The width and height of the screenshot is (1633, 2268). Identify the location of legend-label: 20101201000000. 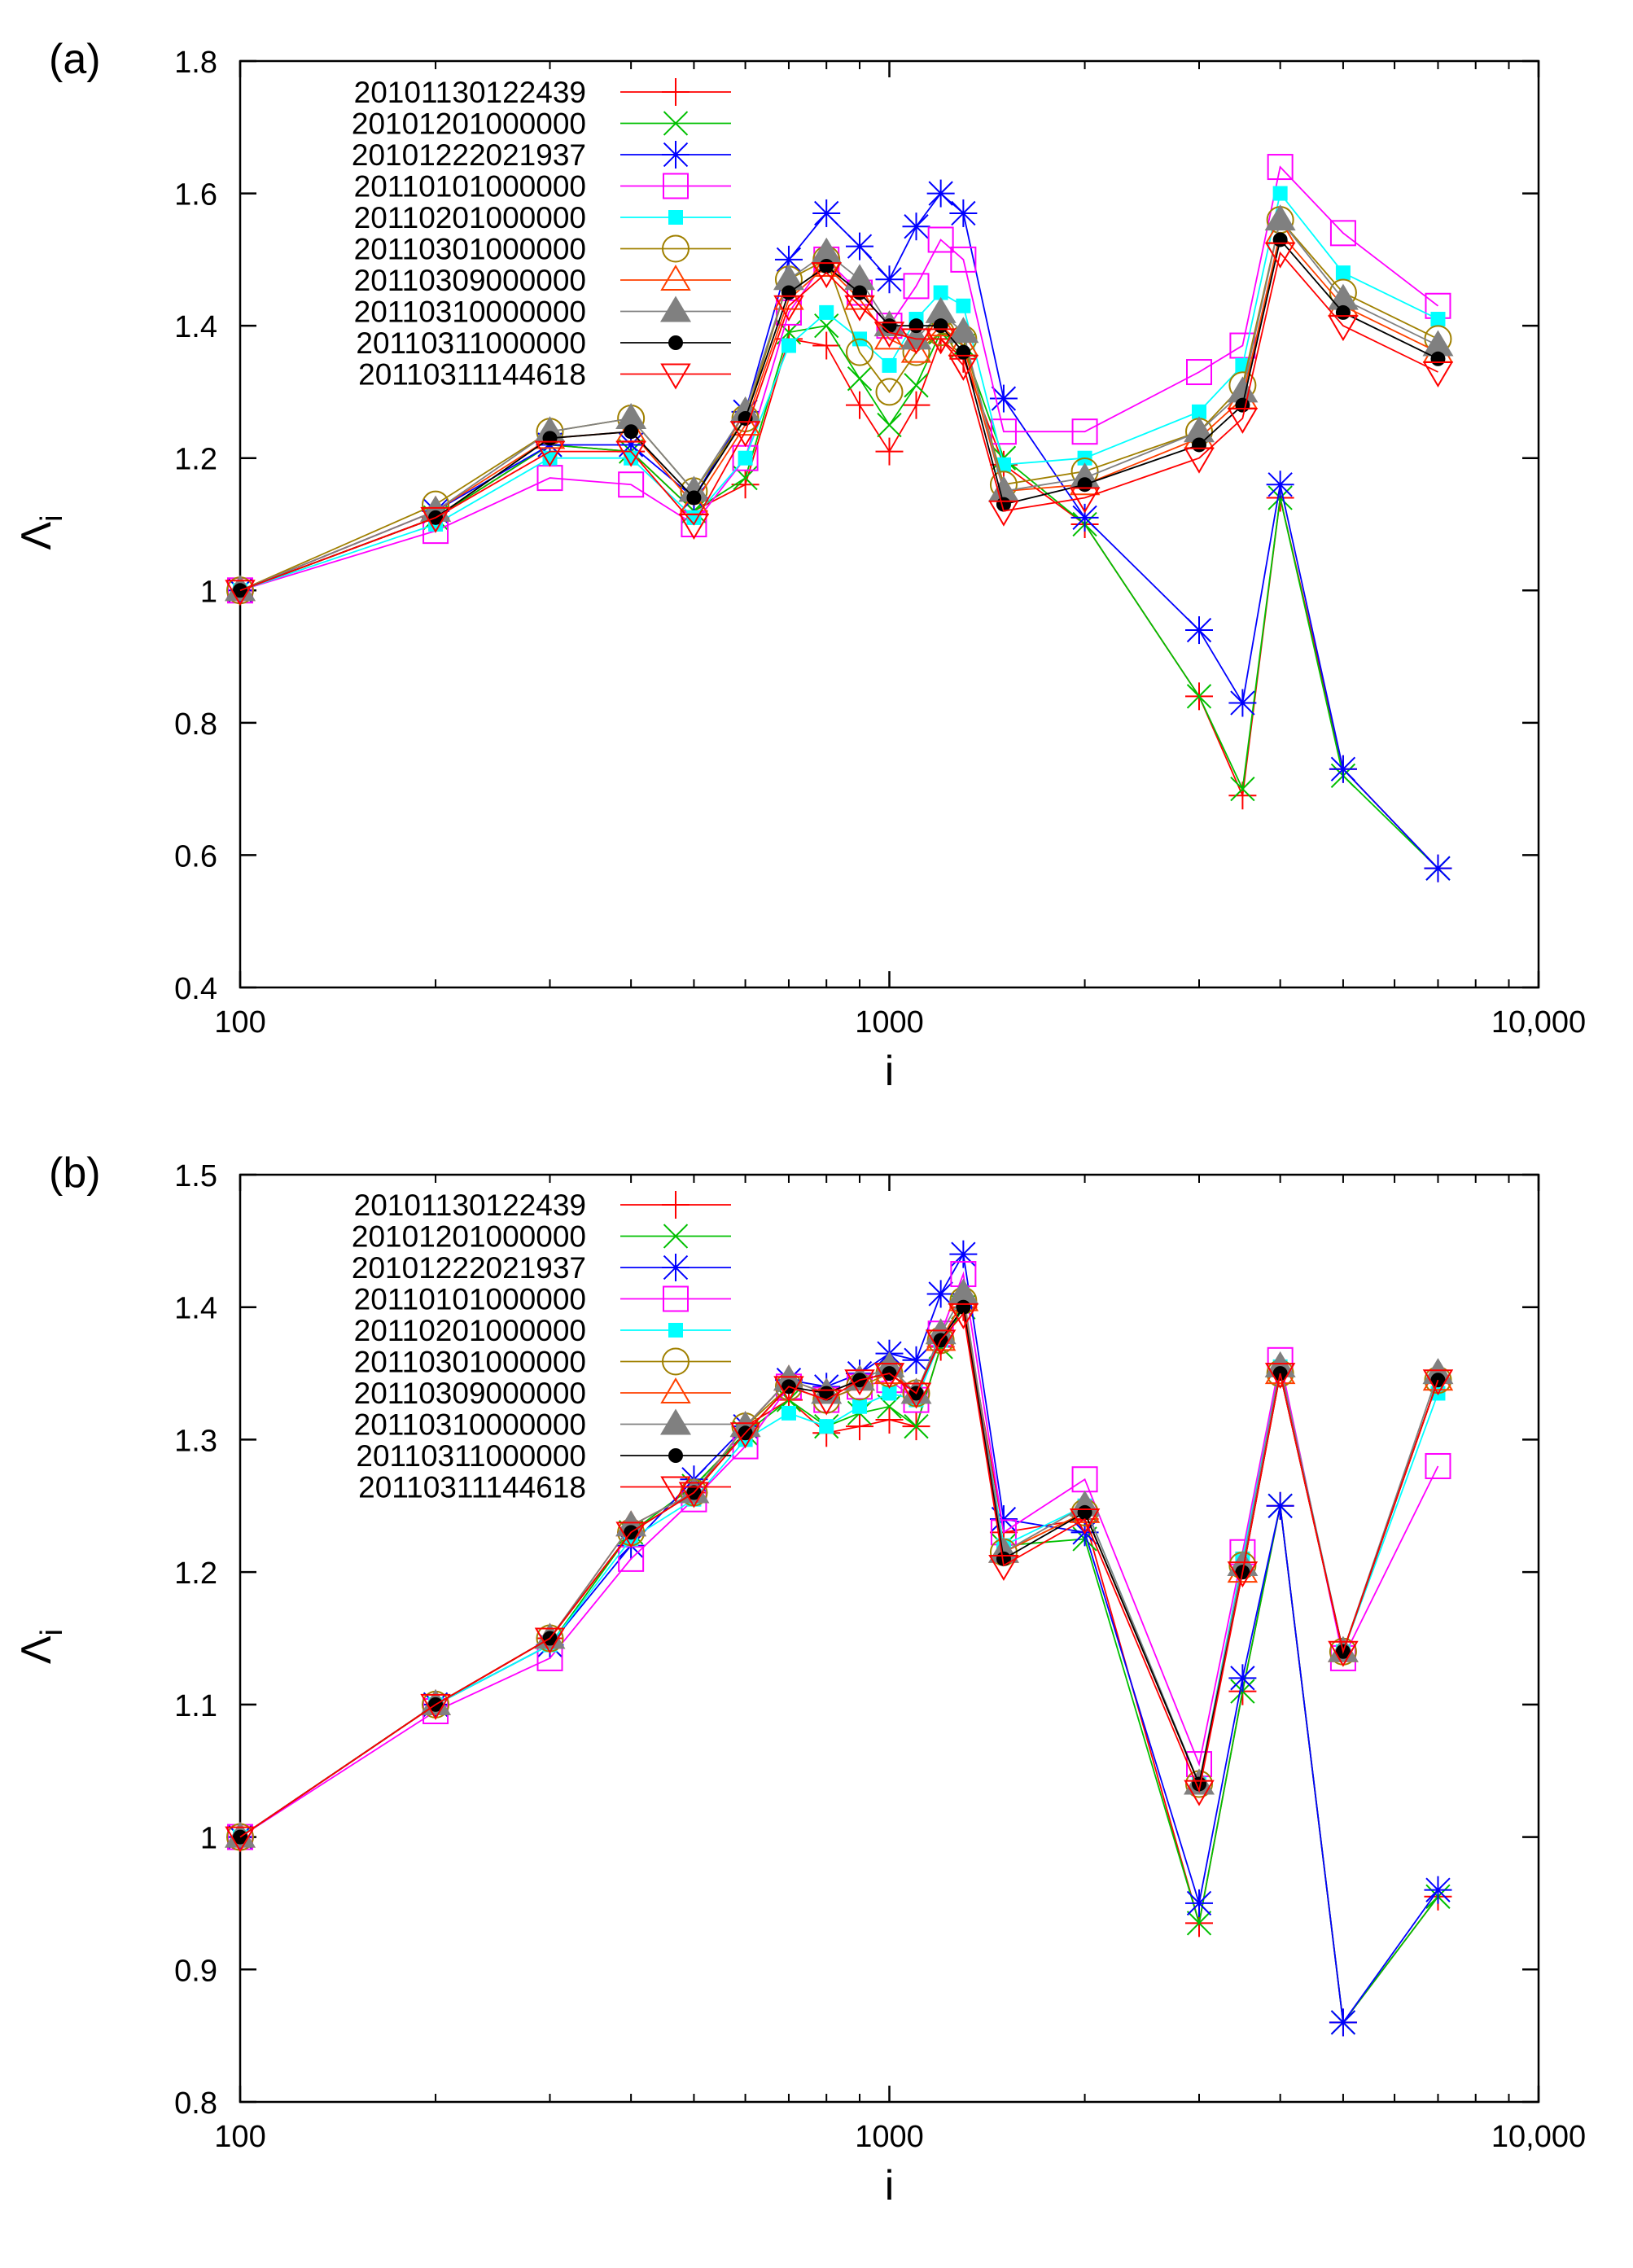
(469, 124).